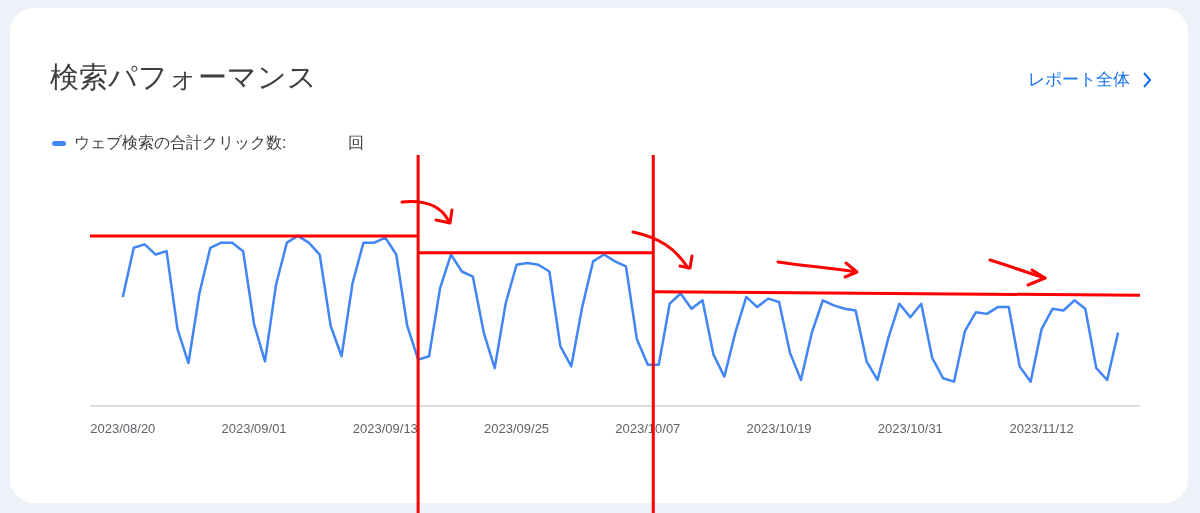 This screenshot has height=513, width=1200. Describe the element at coordinates (183, 77) in the screenshot. I see `chart-title: 検索パフォーマンス` at that location.